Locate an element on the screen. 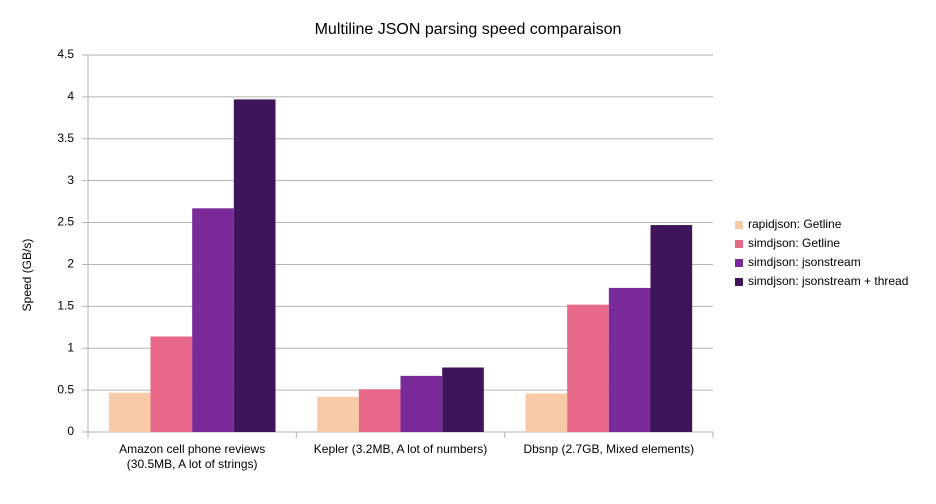 This screenshot has width=936, height=504. y-tick-label: 4 is located at coordinates (70, 96).